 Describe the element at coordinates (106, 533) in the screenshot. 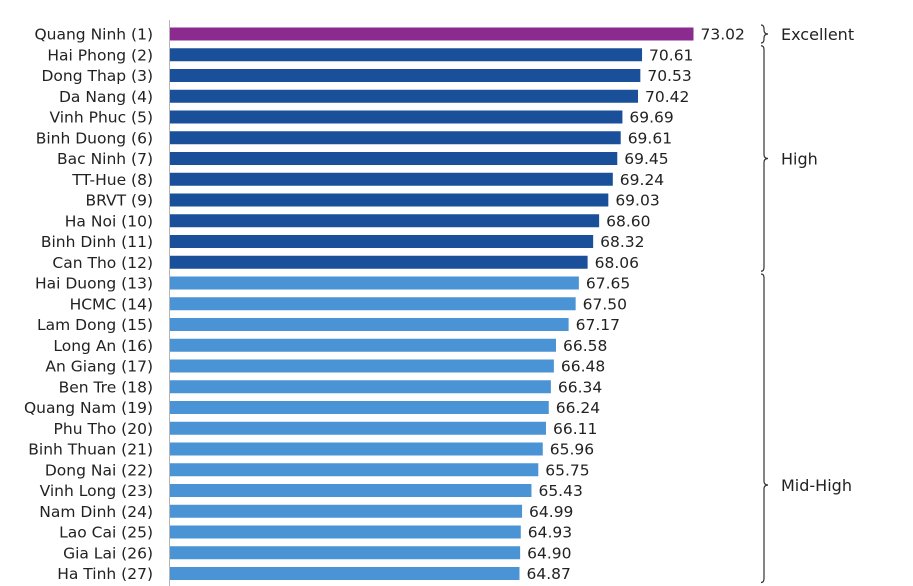

I see `category-label: Lao Cai (25)` at that location.